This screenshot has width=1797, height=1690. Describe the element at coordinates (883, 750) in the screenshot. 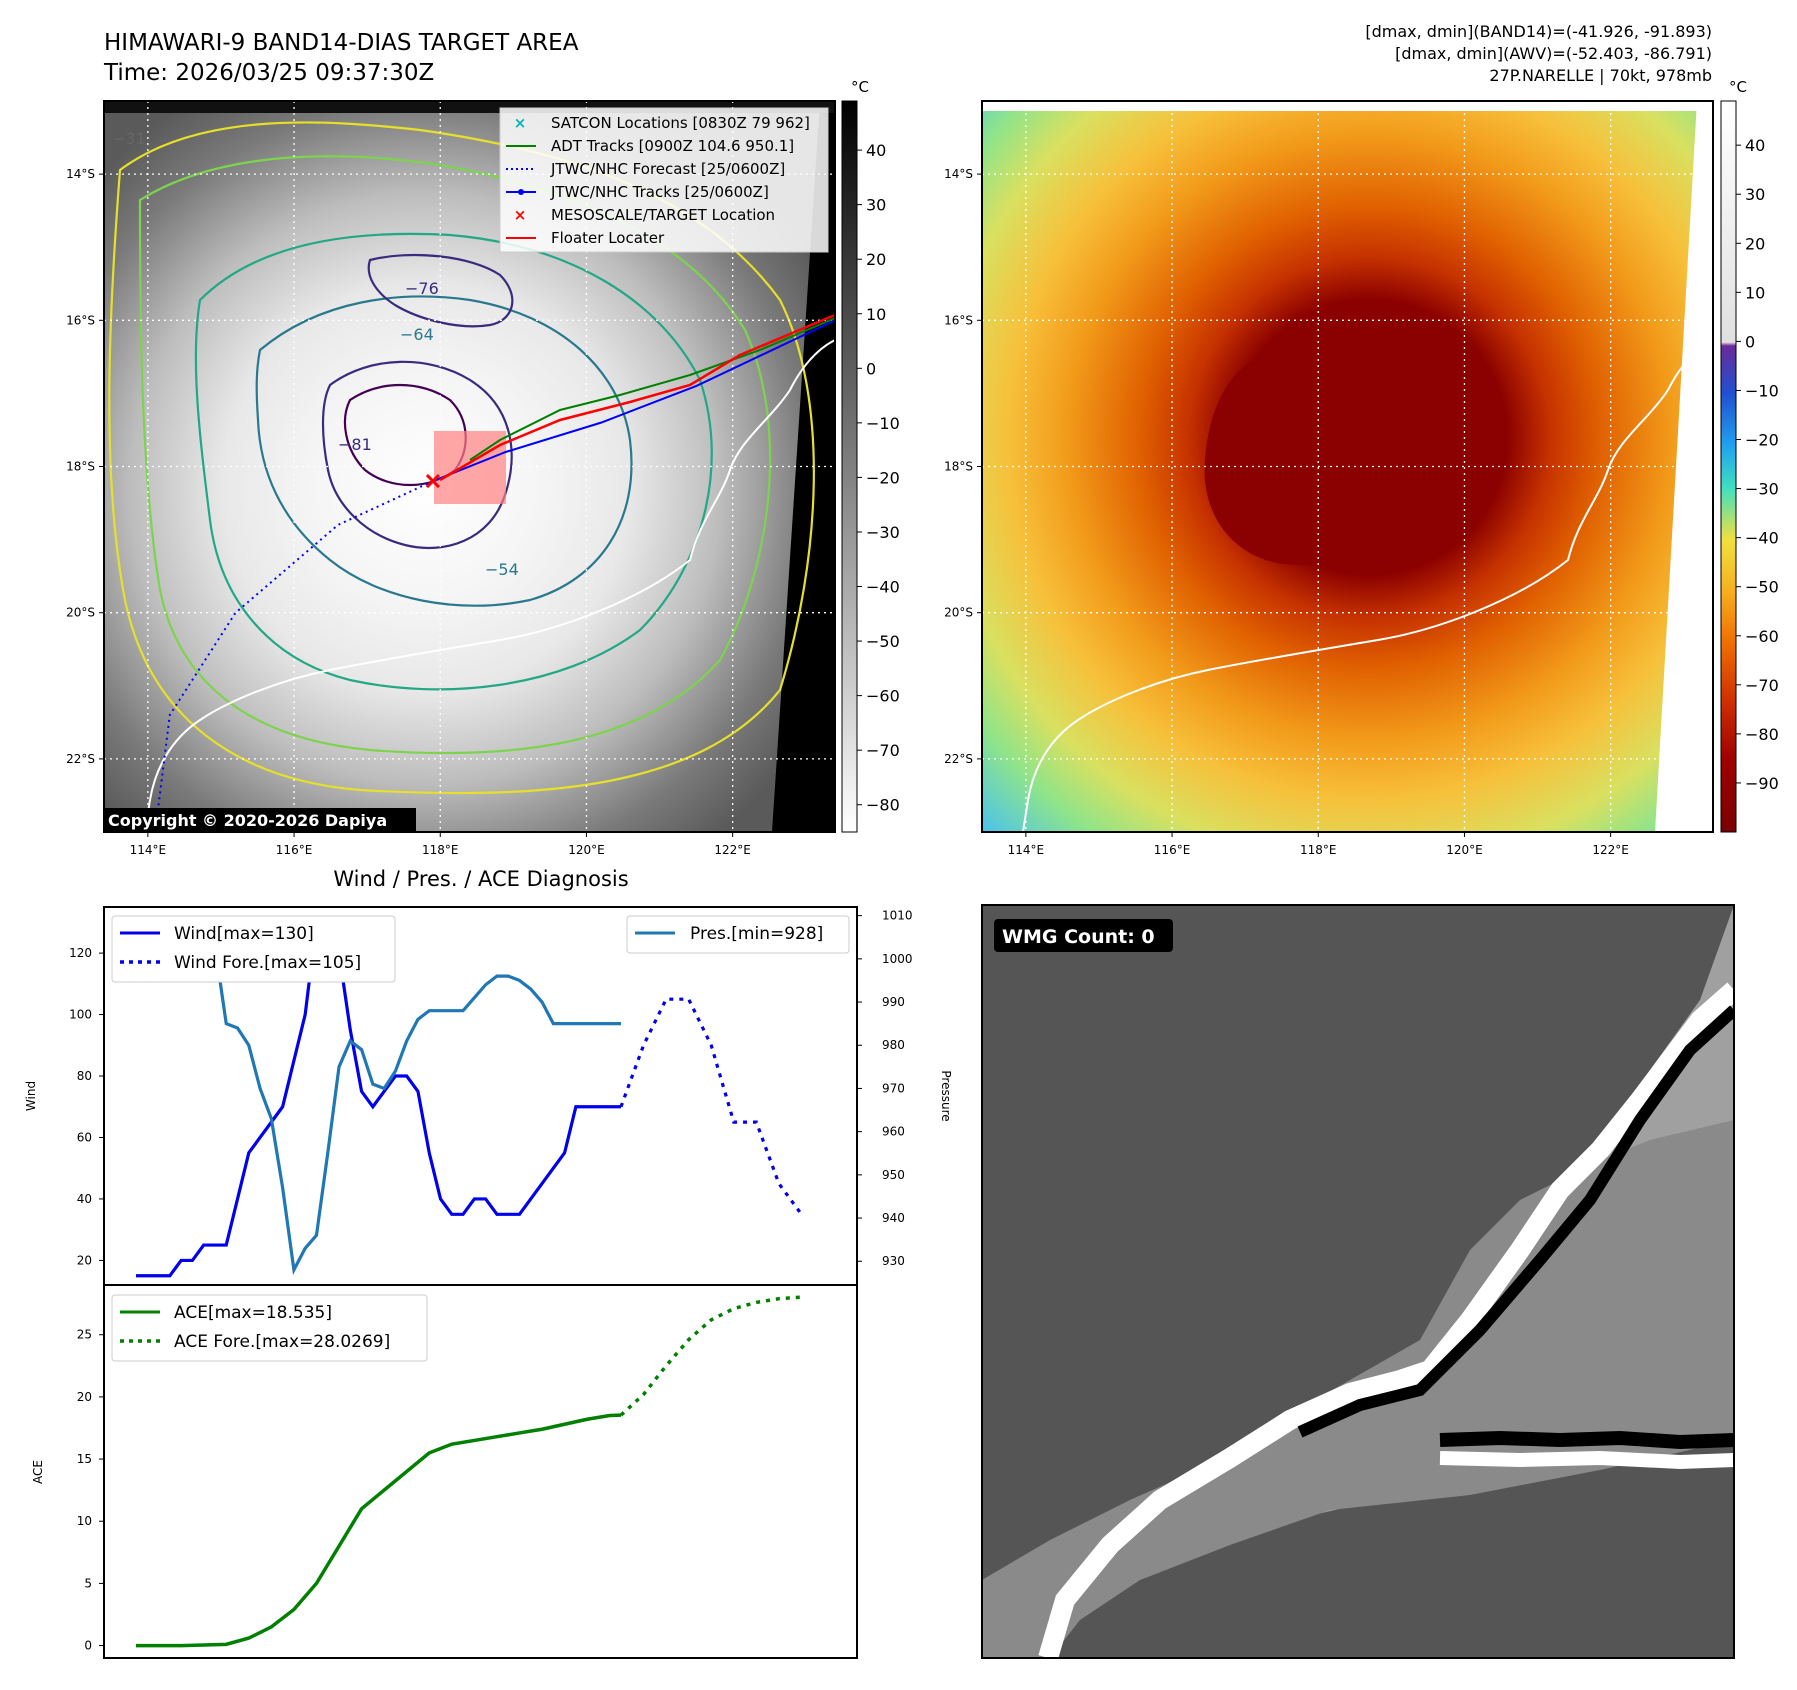

I see `band14-cb-label-11: −70` at that location.